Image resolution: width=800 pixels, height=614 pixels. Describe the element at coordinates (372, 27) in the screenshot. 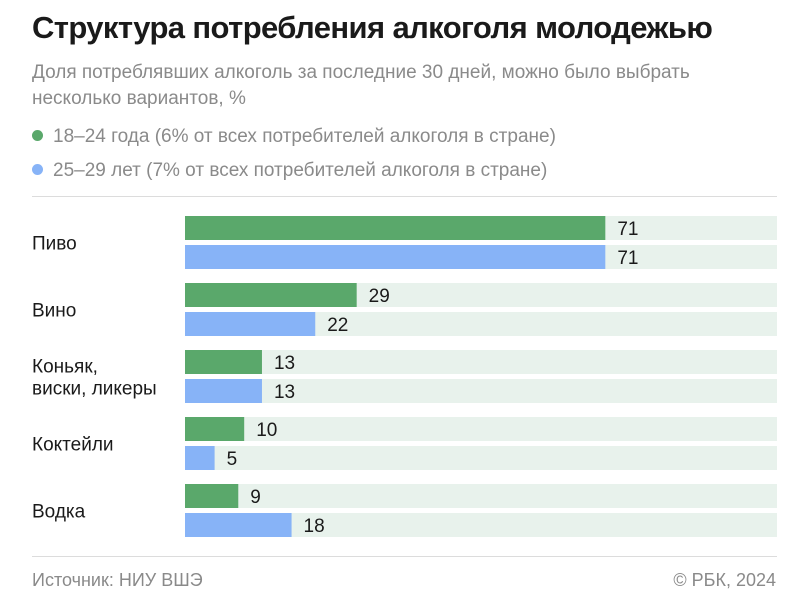

I see `chart-title: Структура потребления алкоголя молодежью` at that location.